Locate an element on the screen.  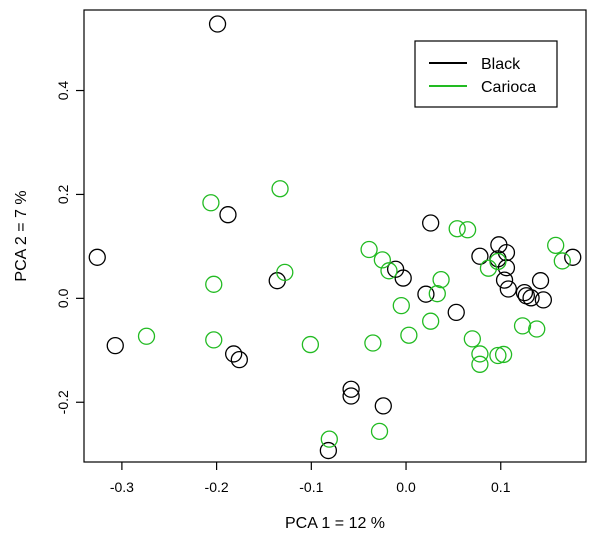
x-tick-label: -0.2 is located at coordinates (217, 487).